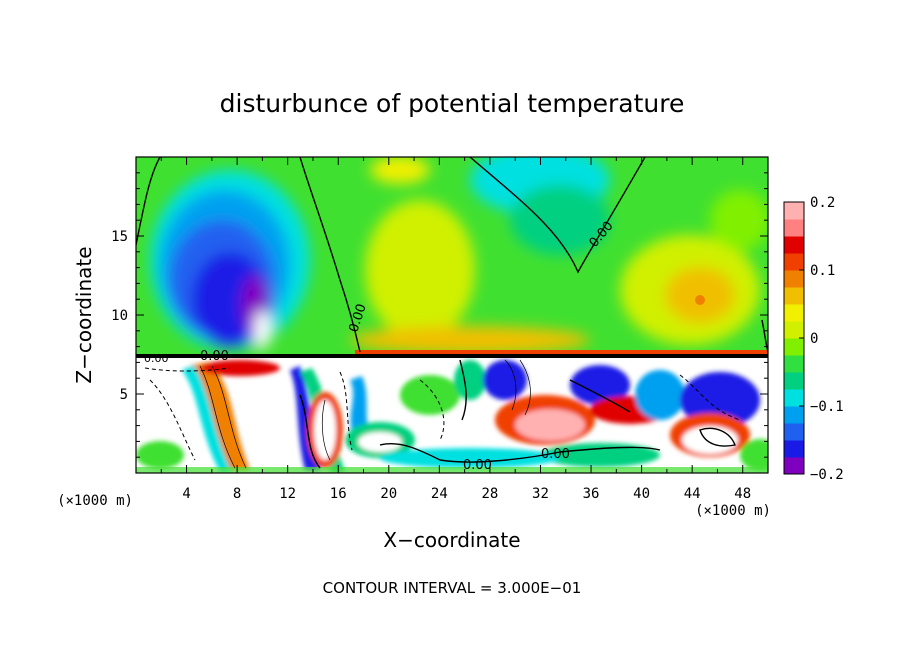 This screenshot has width=904, height=654. Describe the element at coordinates (452, 103) in the screenshot. I see `chart-title: disturbunce of potential temperature` at that location.